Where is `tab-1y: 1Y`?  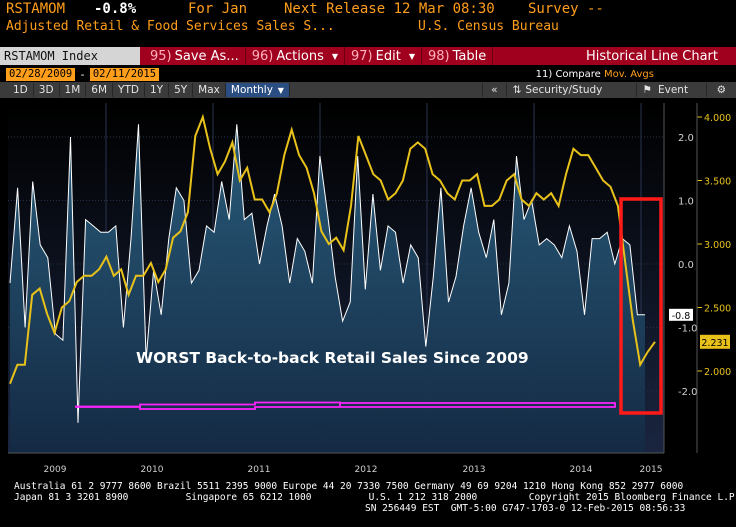
tab-1y: 1Y is located at coordinates (157, 90).